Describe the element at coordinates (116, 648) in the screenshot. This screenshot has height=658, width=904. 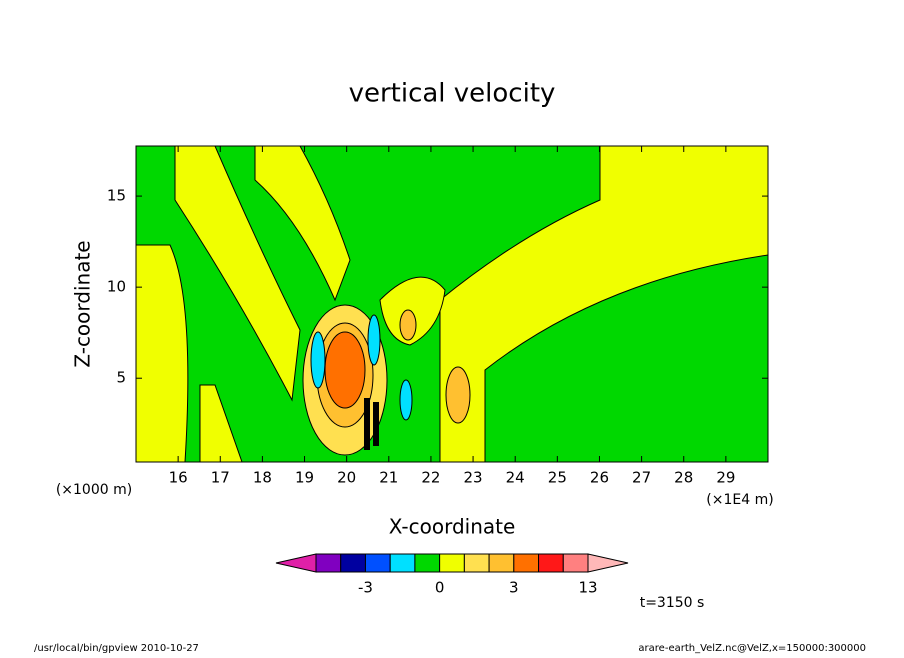
I see `footer: /usr/local/bin/gpview 2010-10-27` at that location.